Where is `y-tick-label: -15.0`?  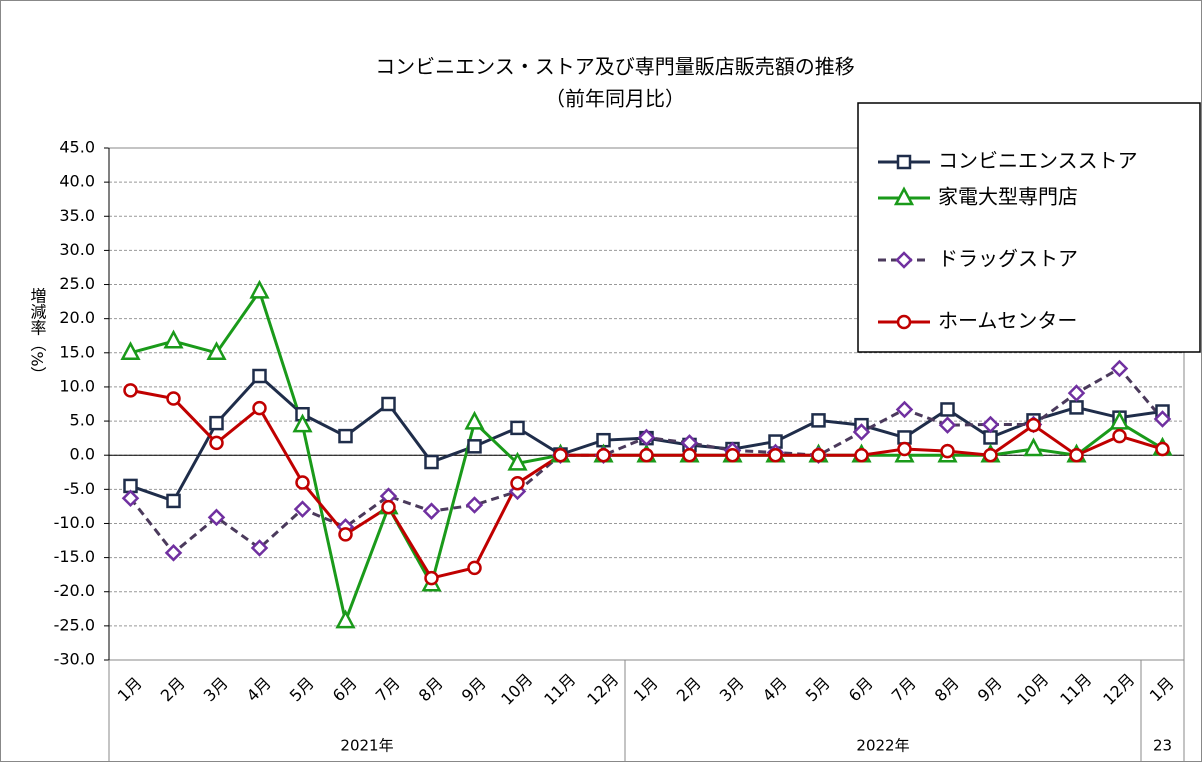 y-tick-label: -15.0 is located at coordinates (74, 556).